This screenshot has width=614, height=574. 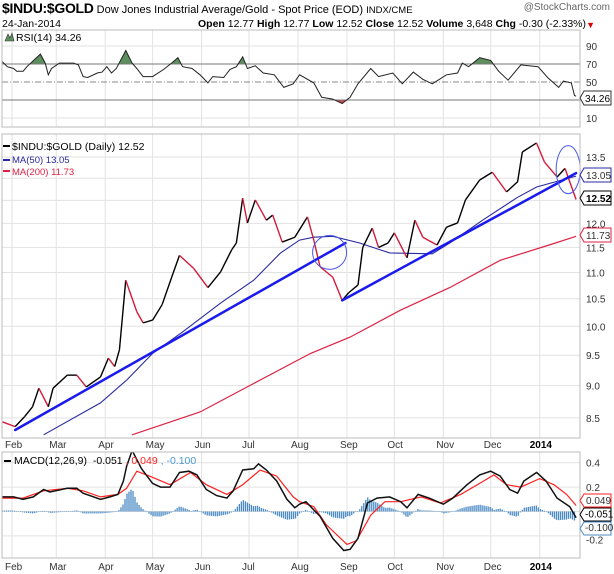 What do you see at coordinates (410, 24) in the screenshot?
I see `close-value: 12.52` at bounding box center [410, 24].